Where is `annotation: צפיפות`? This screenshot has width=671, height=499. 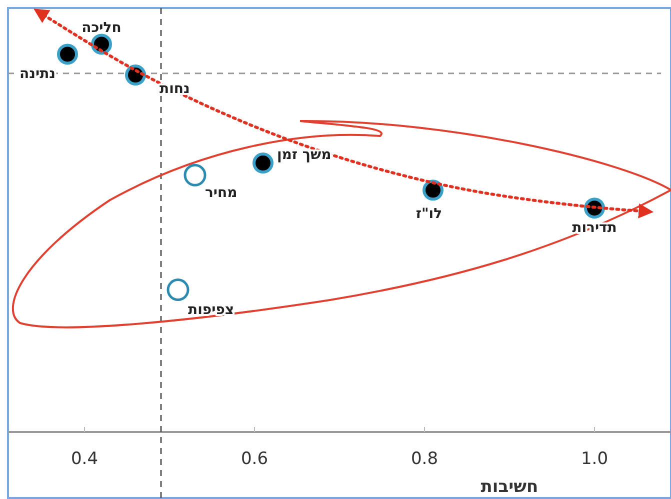
annotation: צפיפות is located at coordinates (211, 310).